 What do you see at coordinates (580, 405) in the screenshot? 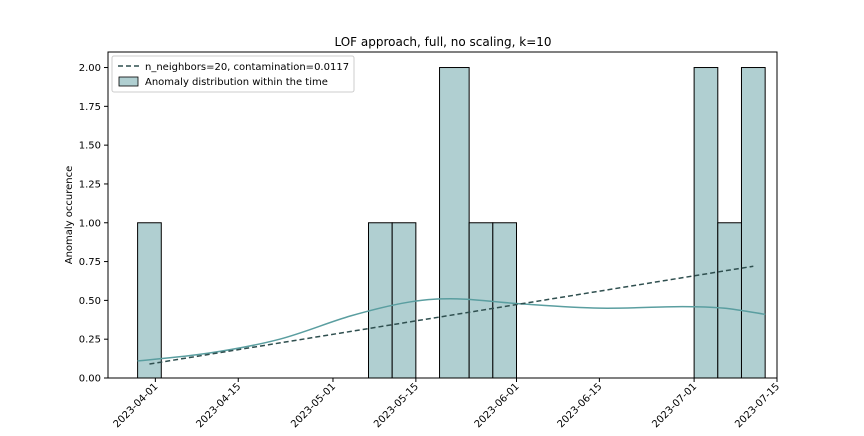
I see `x-tick-label: 2023-06-15` at bounding box center [580, 405].